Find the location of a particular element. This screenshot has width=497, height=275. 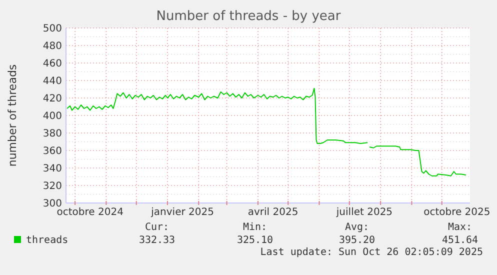

text: Max: is located at coordinates (460, 227).